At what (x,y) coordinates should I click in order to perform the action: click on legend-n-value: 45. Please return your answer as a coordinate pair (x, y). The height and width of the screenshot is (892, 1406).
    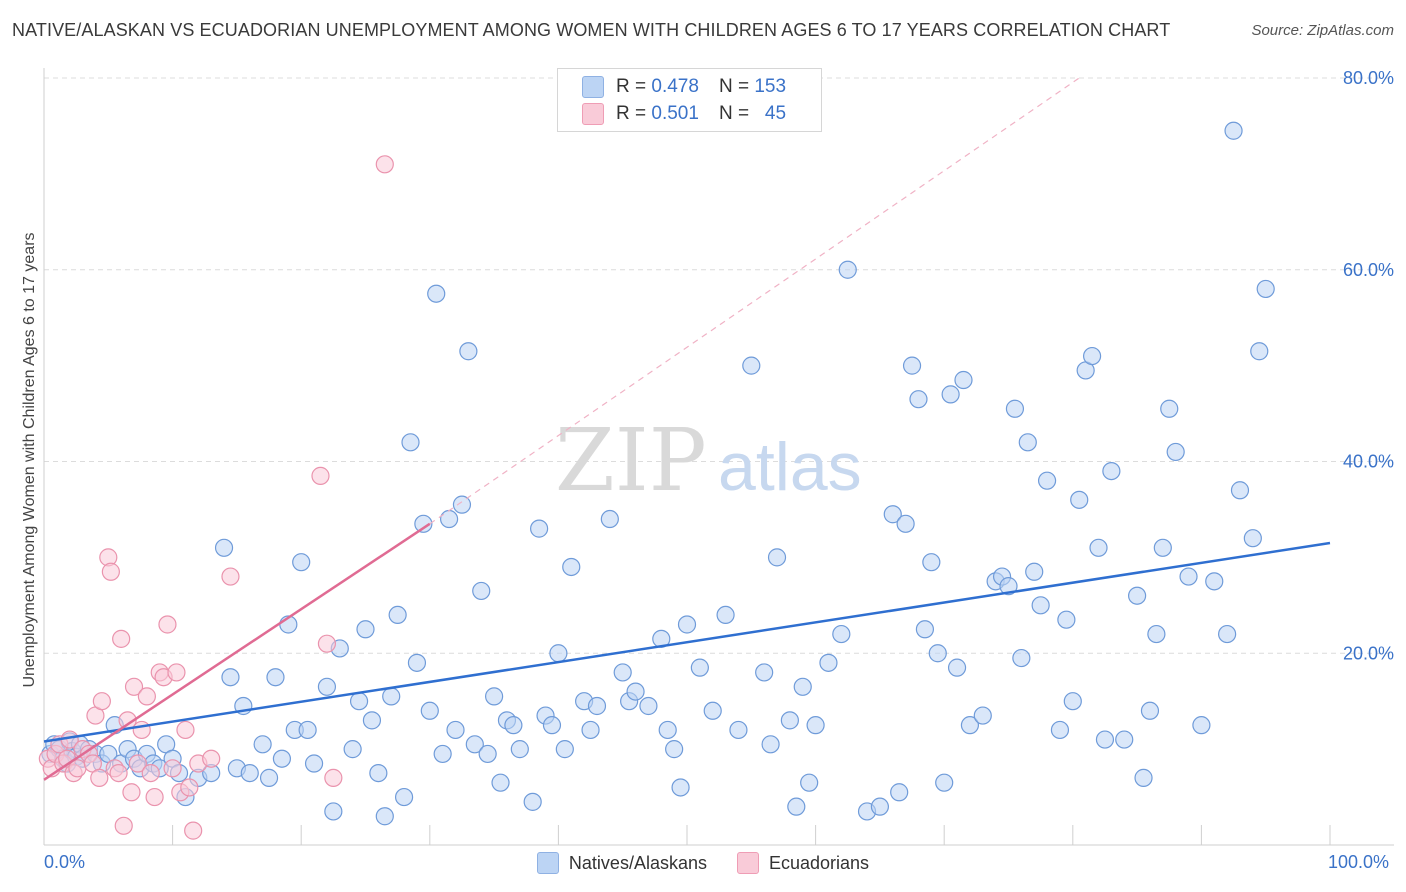
    Looking at the image, I should click on (775, 113).